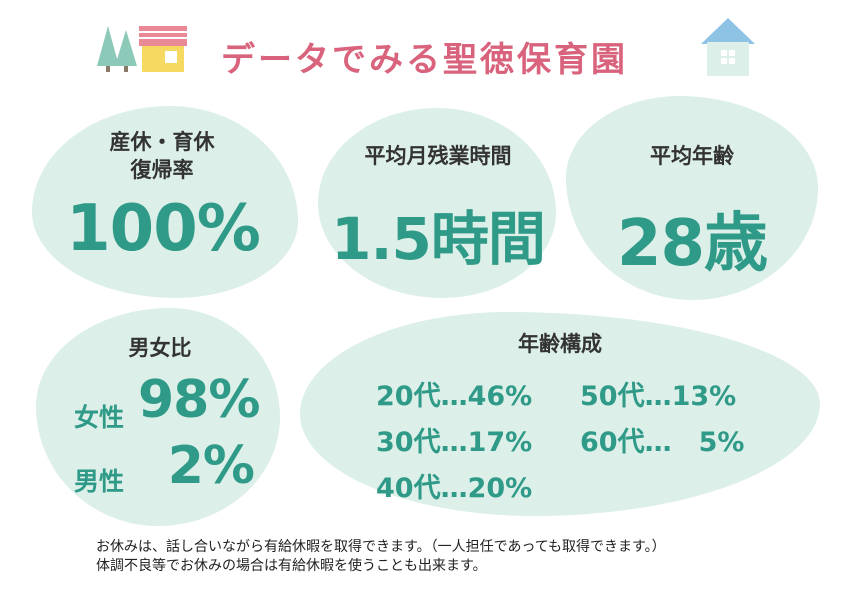 The width and height of the screenshot is (849, 592). What do you see at coordinates (658, 396) in the screenshot?
I see `age-group-item: 50代…13%` at bounding box center [658, 396].